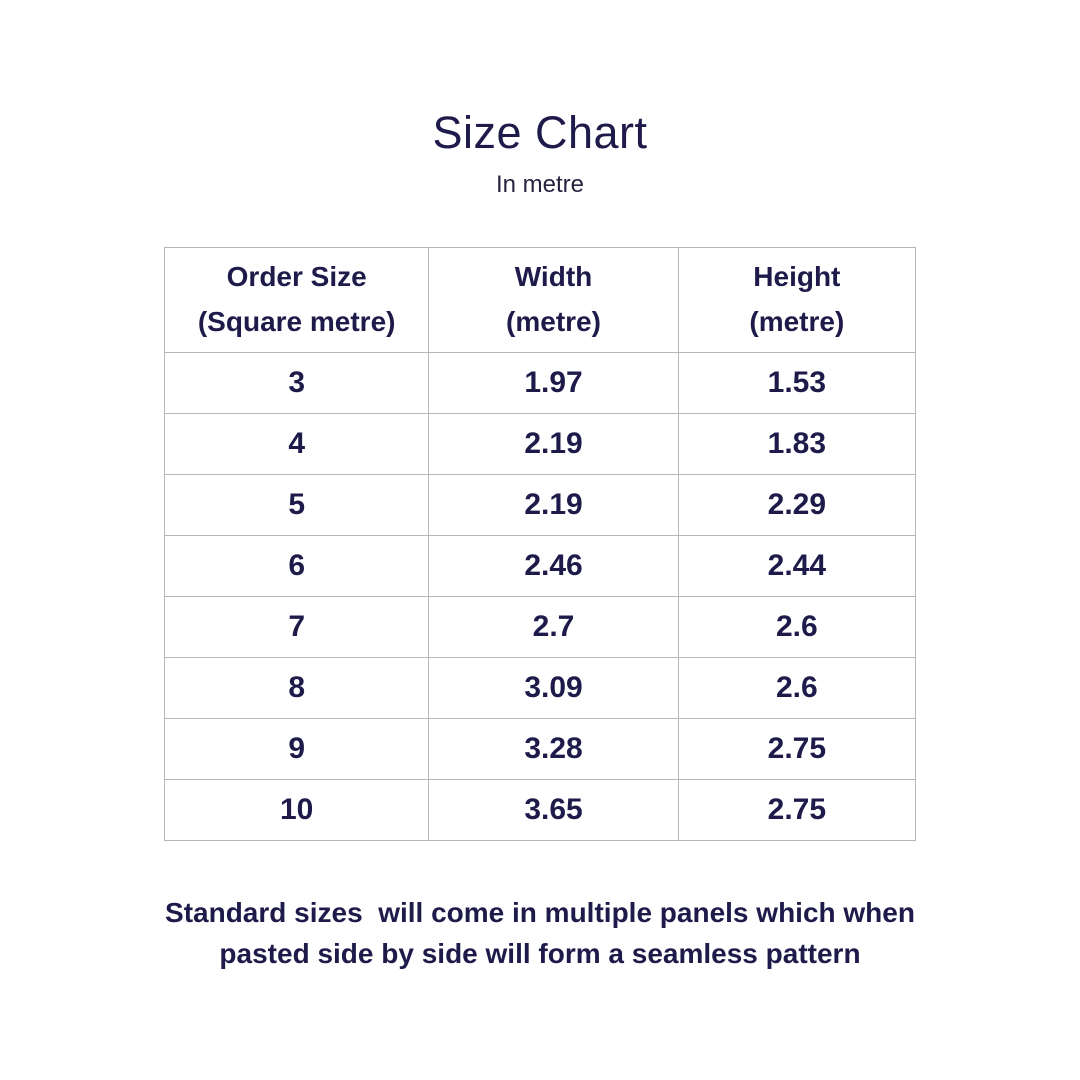 The height and width of the screenshot is (1080, 1080). I want to click on table-row: 7 2.7 2.6, so click(540, 627).